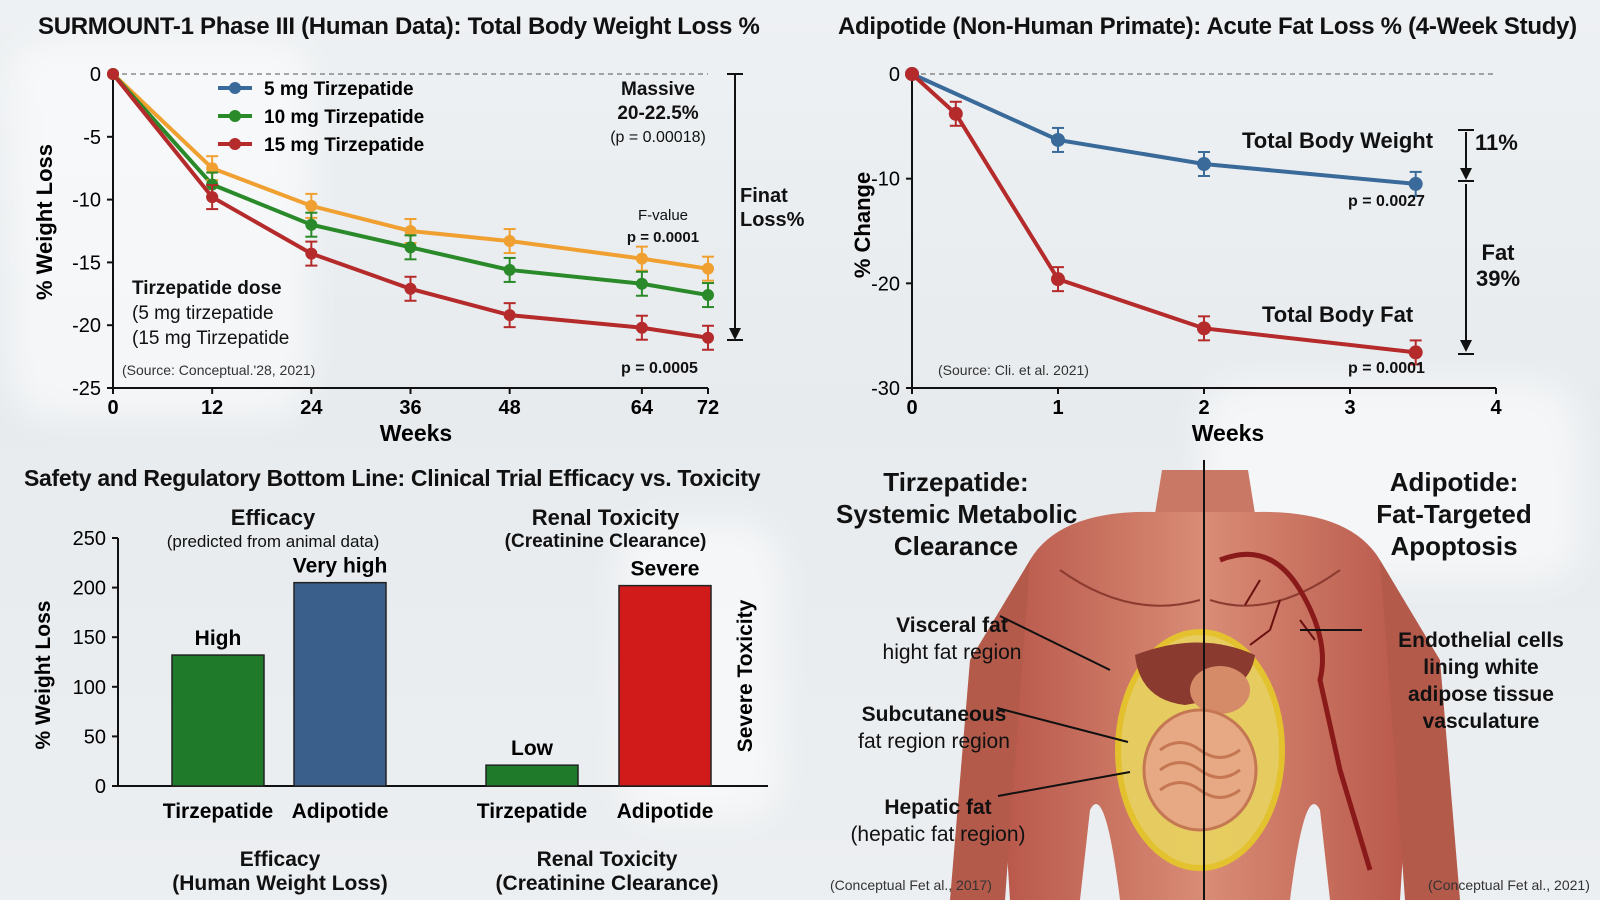 Image resolution: width=1600 pixels, height=900 pixels. Describe the element at coordinates (938, 821) in the screenshot. I see `hepatic-fat-label: Hepatic fat (hepatic fat region)` at that location.